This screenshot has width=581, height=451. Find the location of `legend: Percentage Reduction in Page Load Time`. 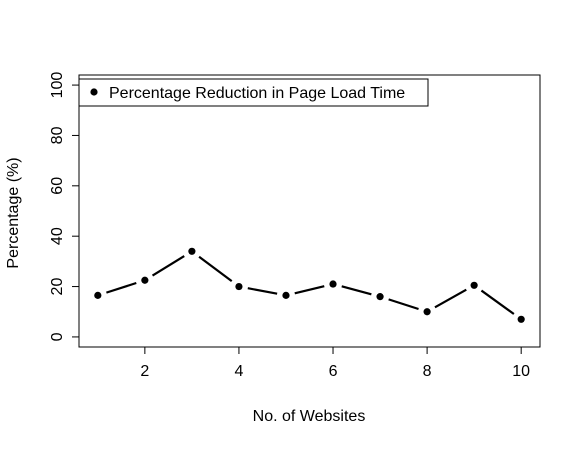

legend: Percentage Reduction in Page Load Time is located at coordinates (253, 92).